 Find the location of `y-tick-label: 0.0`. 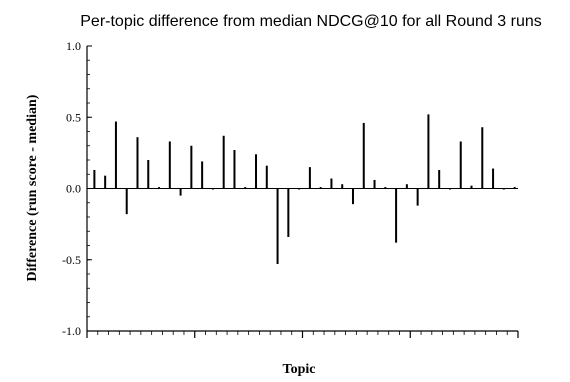

y-tick-label: 0.0 is located at coordinates (73, 189).